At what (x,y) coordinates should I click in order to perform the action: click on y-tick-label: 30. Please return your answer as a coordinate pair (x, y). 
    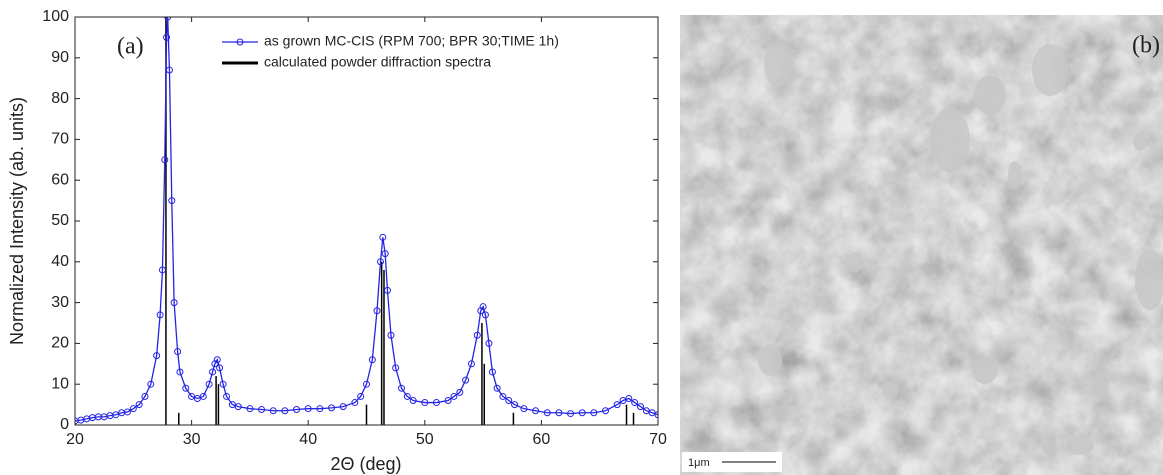
    Looking at the image, I should click on (60, 302).